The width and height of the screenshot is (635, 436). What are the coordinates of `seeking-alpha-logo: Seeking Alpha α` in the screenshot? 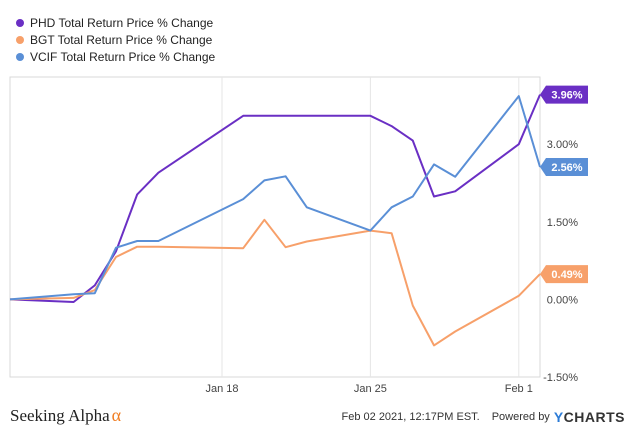 It's located at (65, 415).